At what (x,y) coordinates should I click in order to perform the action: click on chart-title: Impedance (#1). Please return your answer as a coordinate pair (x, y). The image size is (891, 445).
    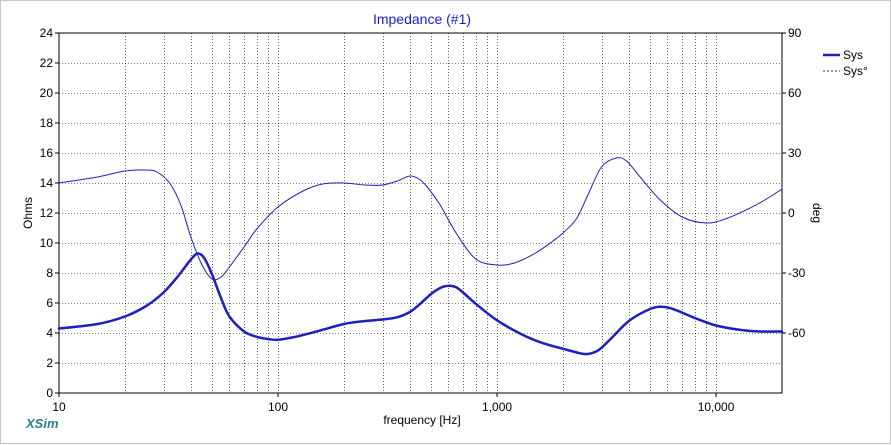
    Looking at the image, I should click on (422, 19).